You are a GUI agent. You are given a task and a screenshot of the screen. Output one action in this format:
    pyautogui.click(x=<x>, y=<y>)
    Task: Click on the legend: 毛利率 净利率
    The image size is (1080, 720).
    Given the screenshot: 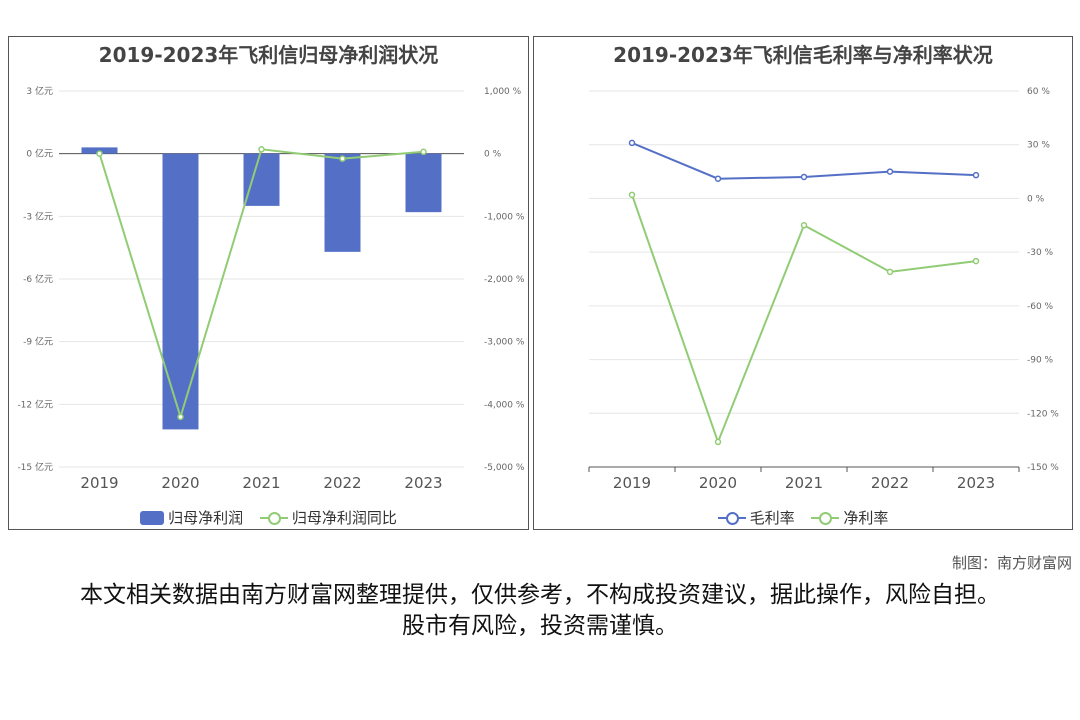 What is the action you would take?
    pyautogui.click(x=803, y=518)
    